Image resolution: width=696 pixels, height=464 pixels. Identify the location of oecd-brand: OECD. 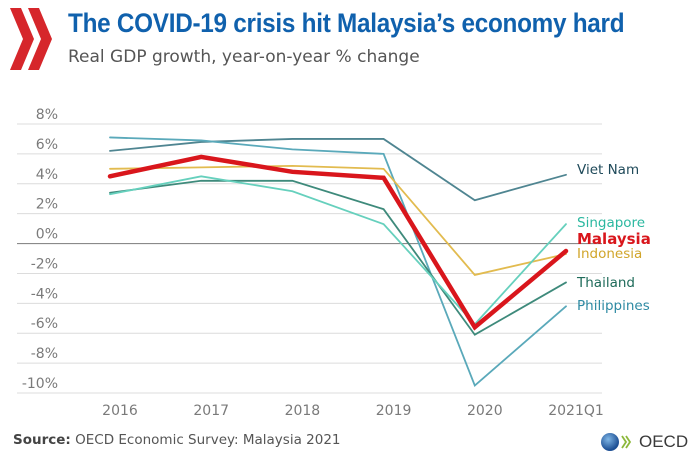
(664, 441).